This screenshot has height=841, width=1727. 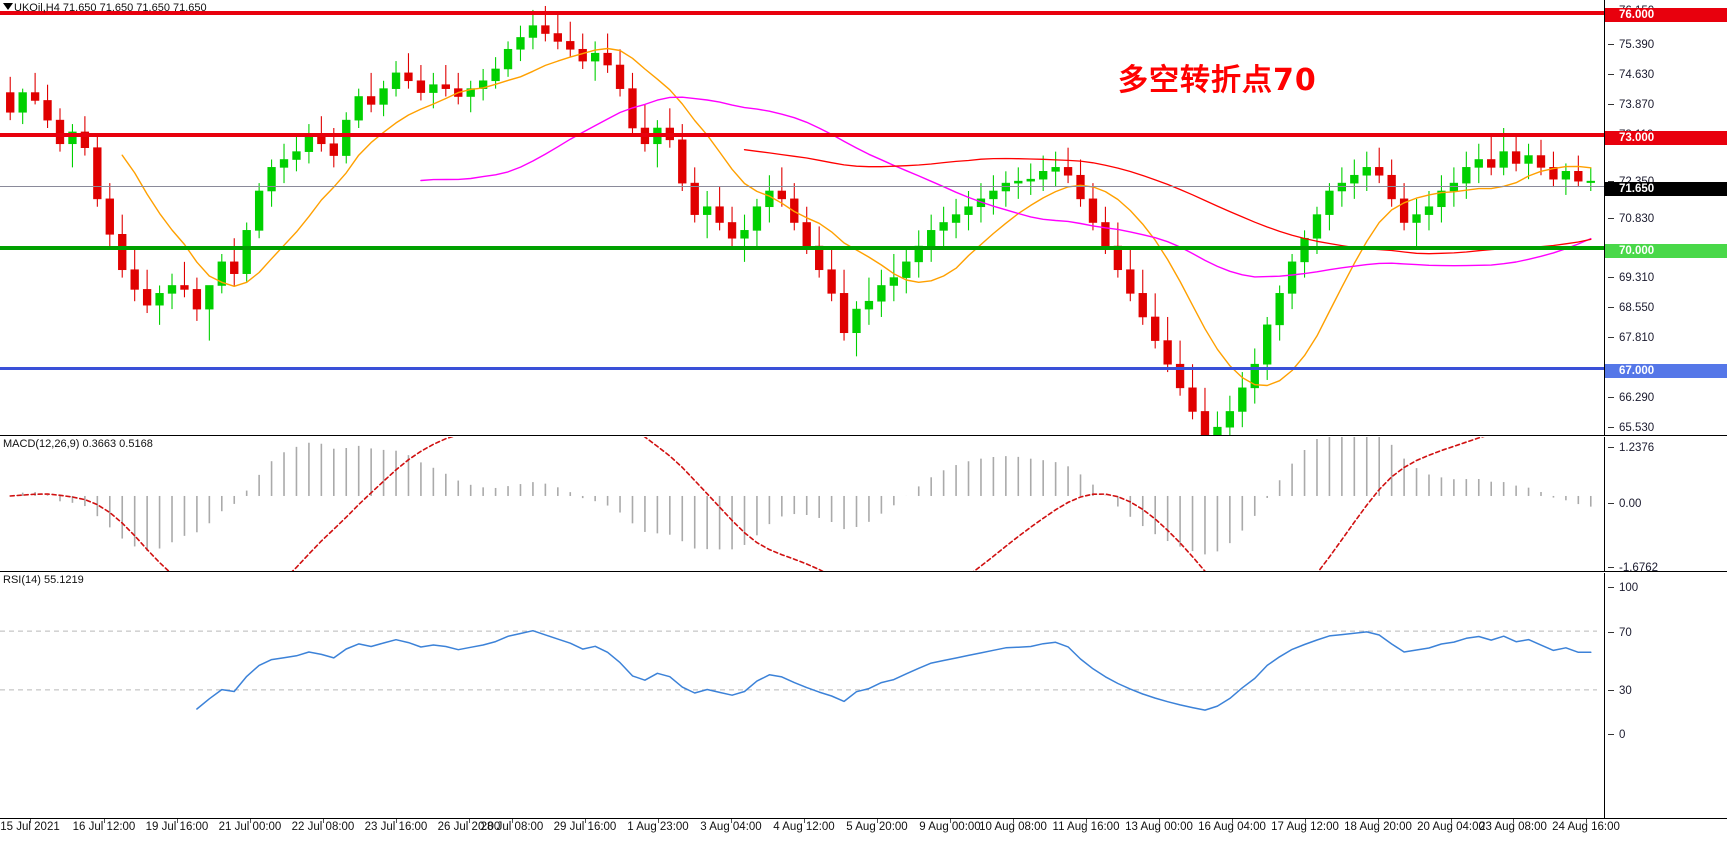 What do you see at coordinates (894, 670) in the screenshot?
I see `rsi-line` at bounding box center [894, 670].